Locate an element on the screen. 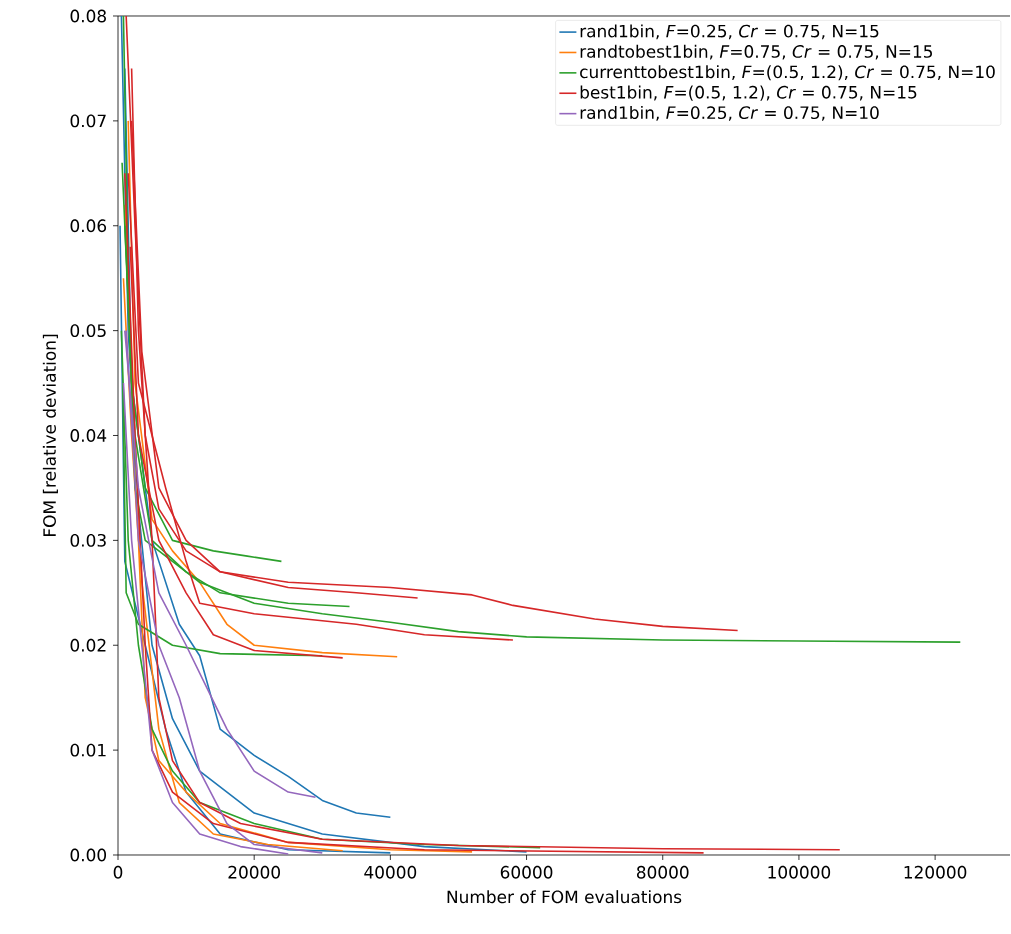  x-tick-label: 20000 is located at coordinates (254, 872).